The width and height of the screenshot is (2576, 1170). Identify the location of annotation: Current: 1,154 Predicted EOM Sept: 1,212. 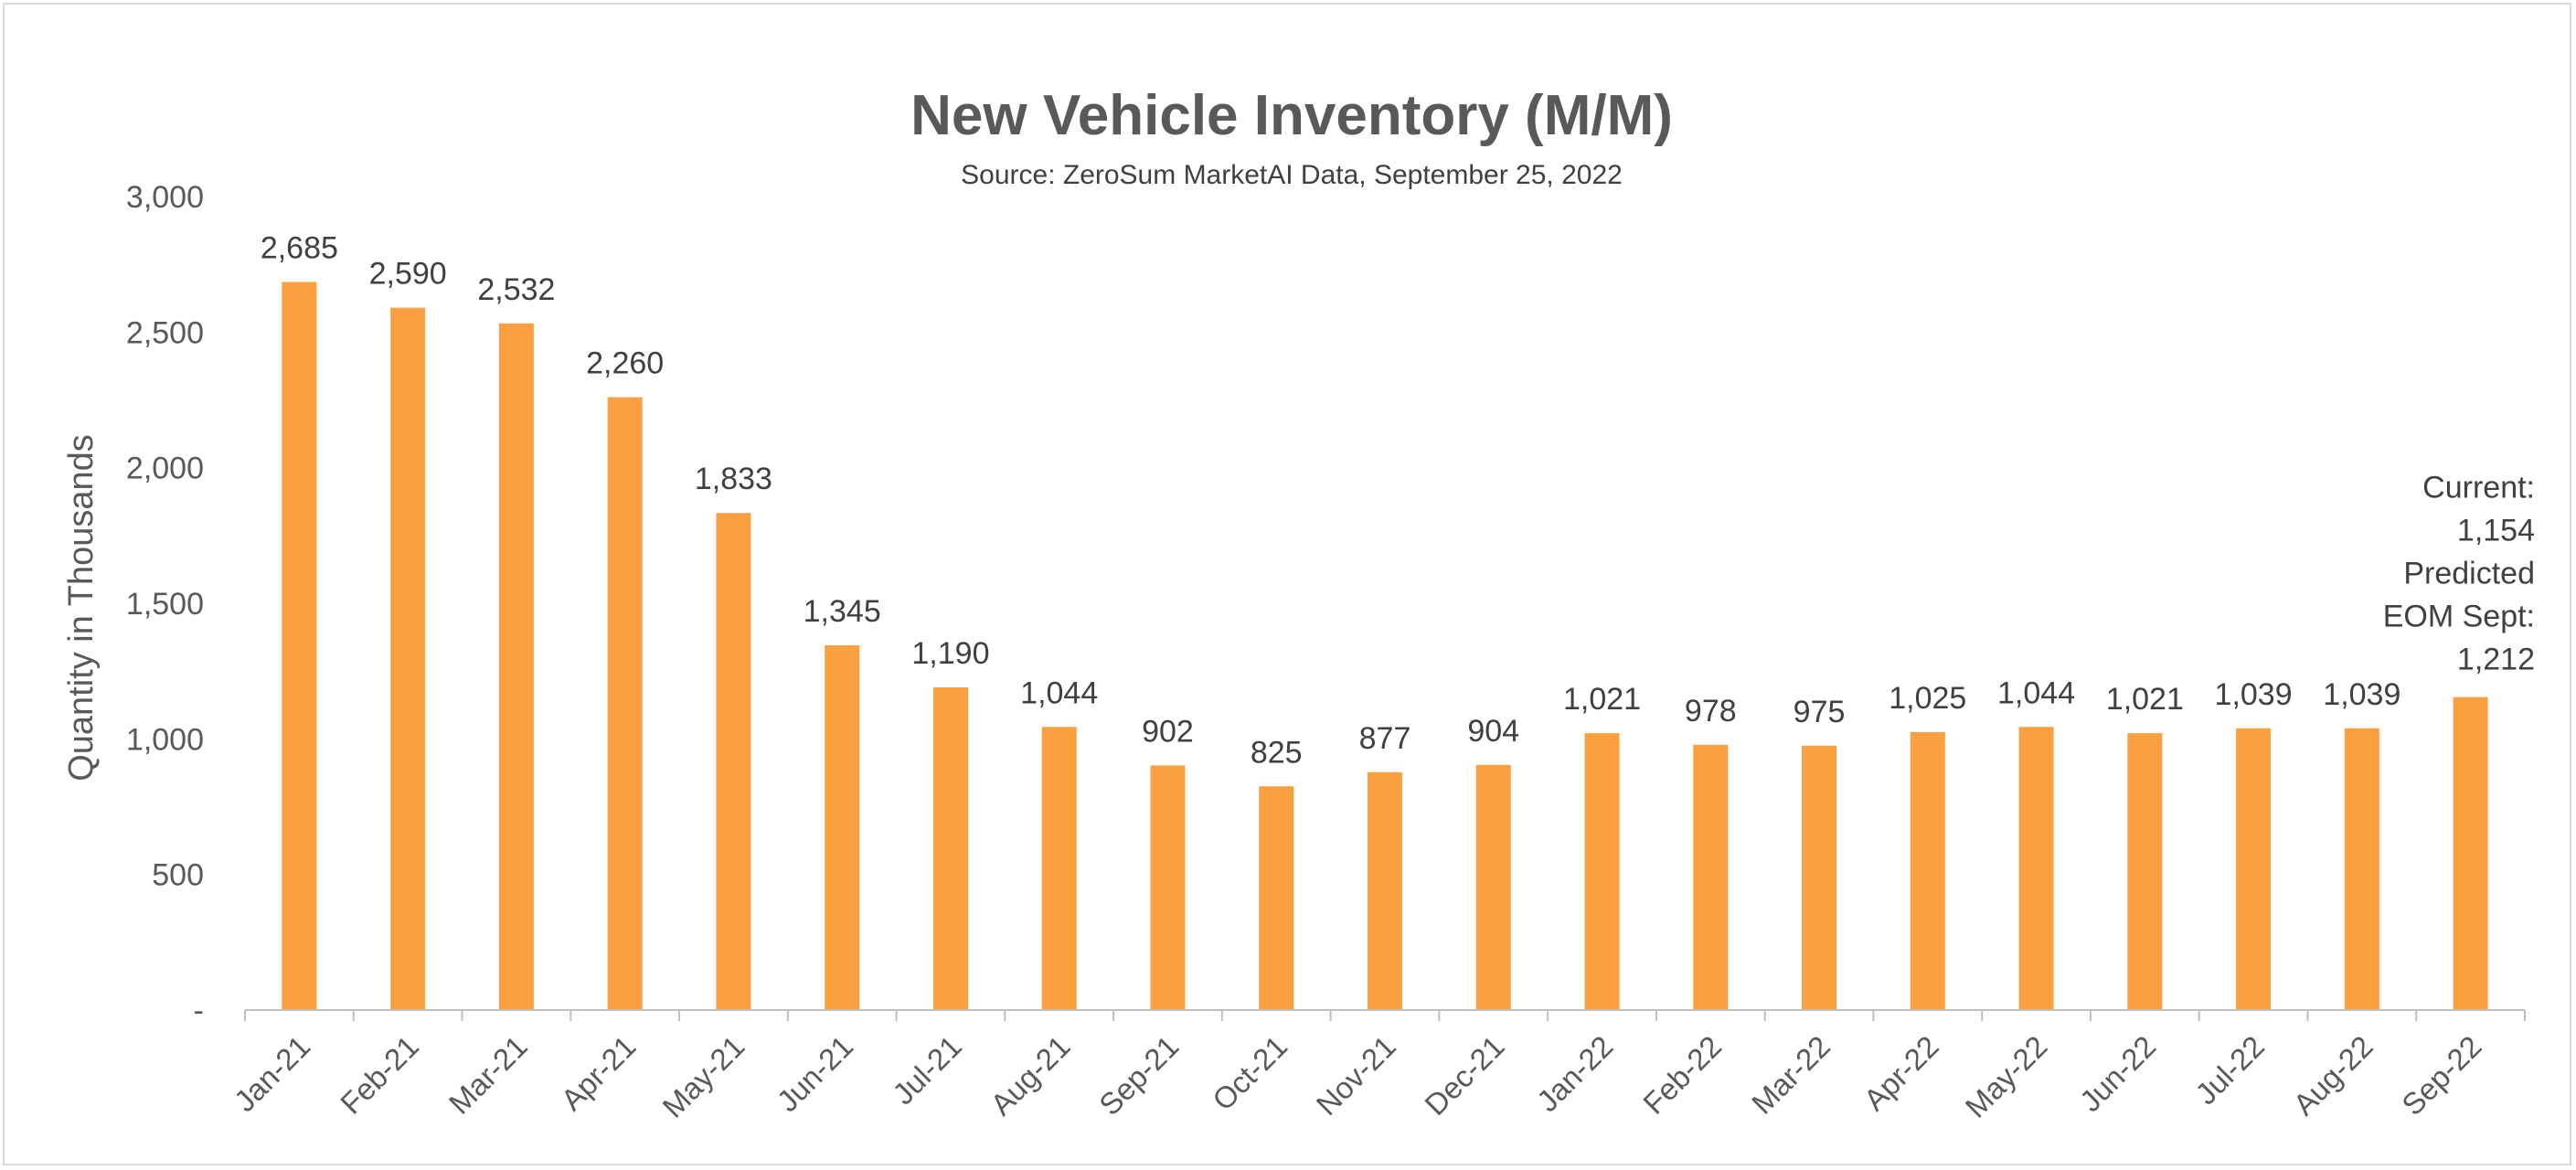
(2459, 574).